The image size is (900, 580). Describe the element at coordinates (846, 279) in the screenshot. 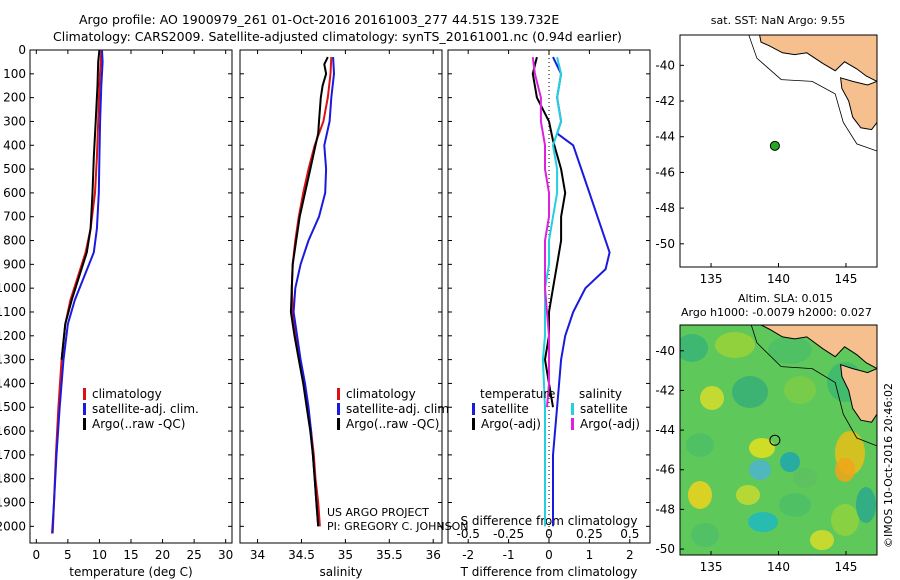

I see `x-tick-label: 145` at that location.